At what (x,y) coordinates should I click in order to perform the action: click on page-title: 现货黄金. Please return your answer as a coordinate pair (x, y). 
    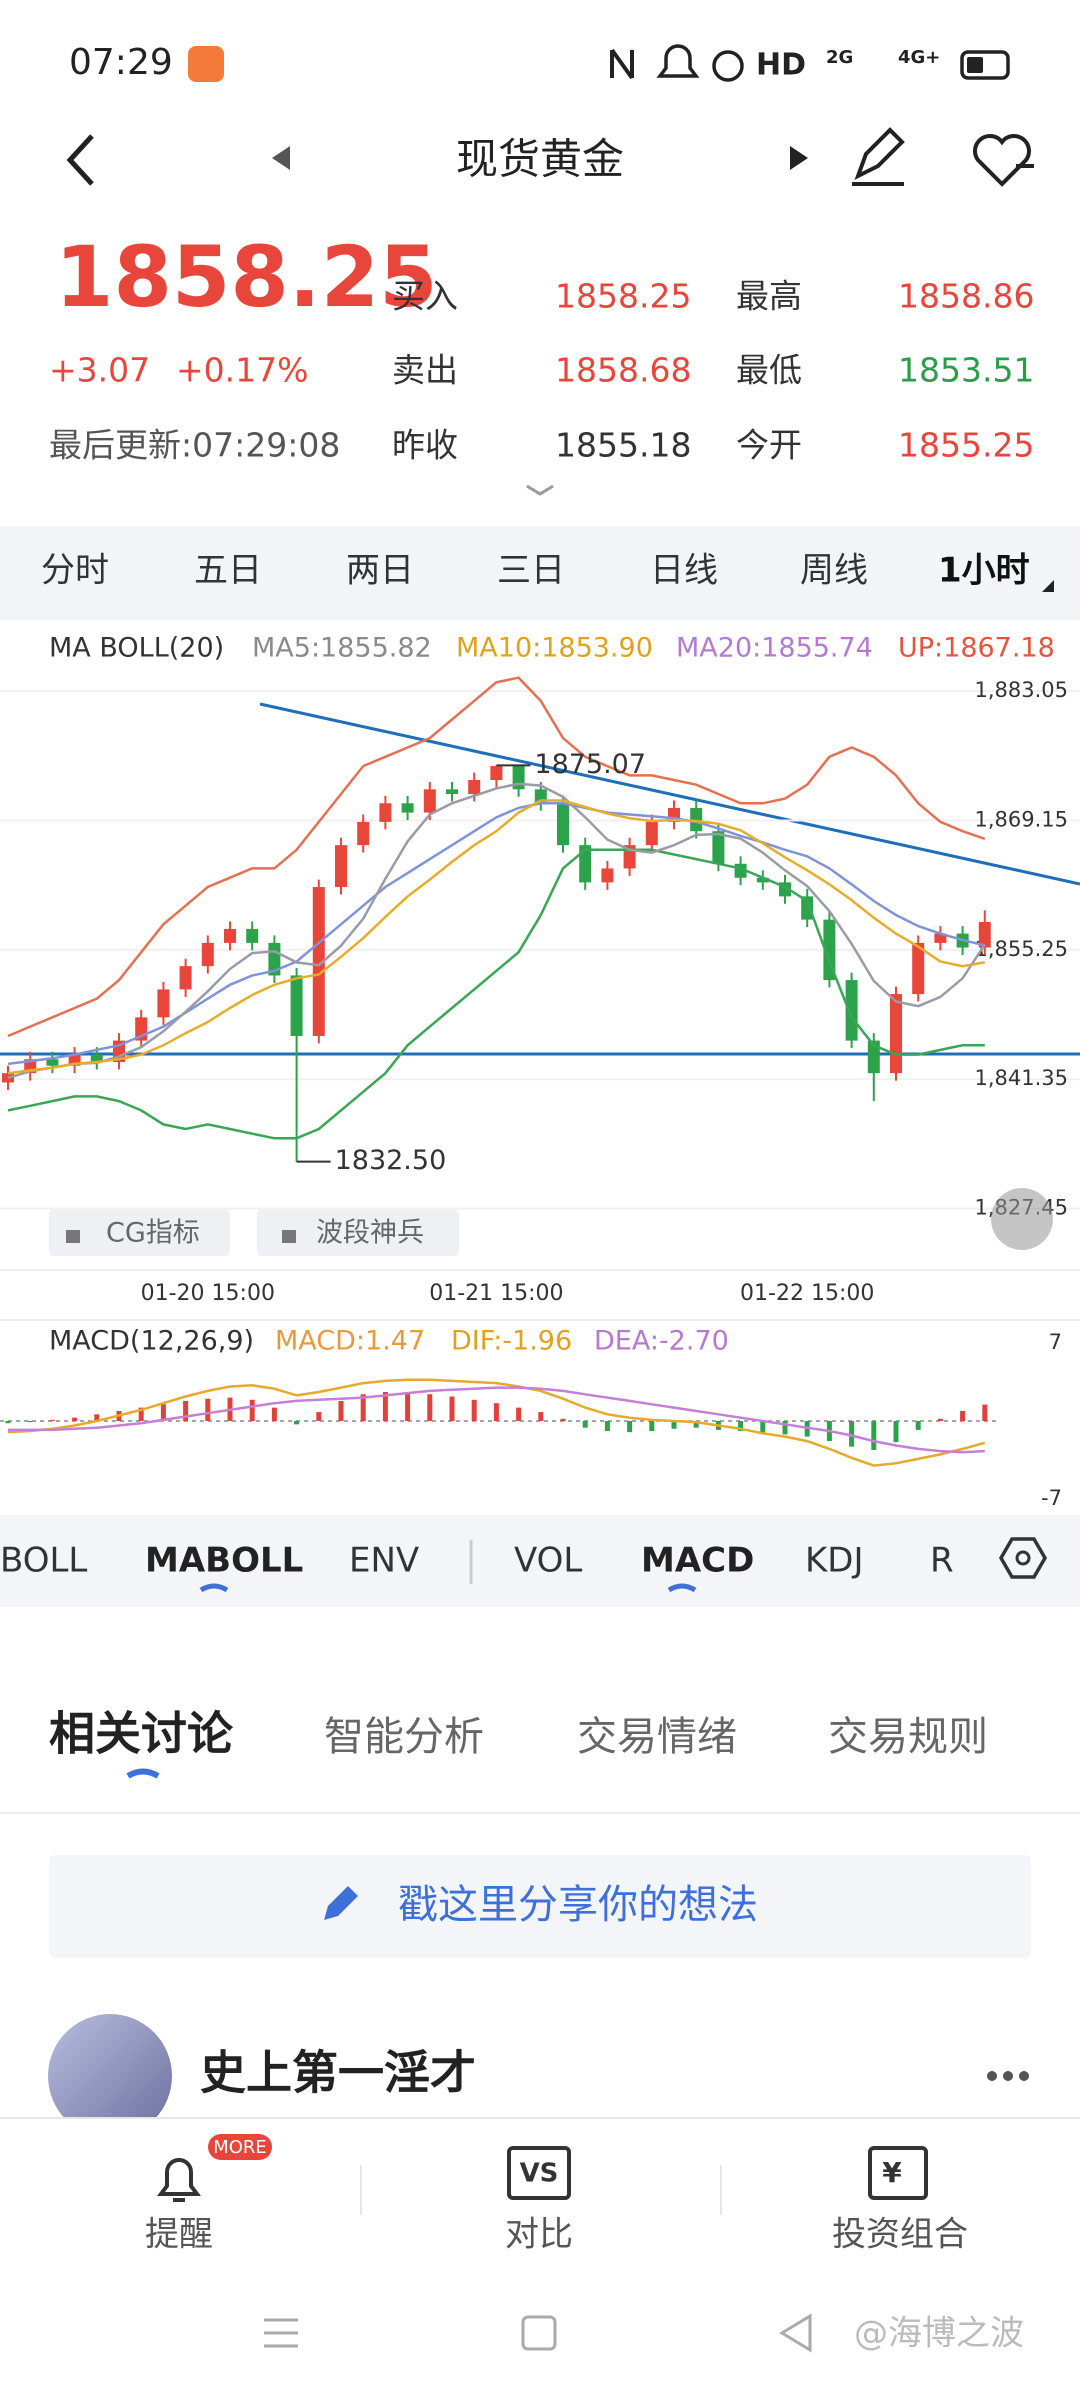
    Looking at the image, I should click on (540, 159).